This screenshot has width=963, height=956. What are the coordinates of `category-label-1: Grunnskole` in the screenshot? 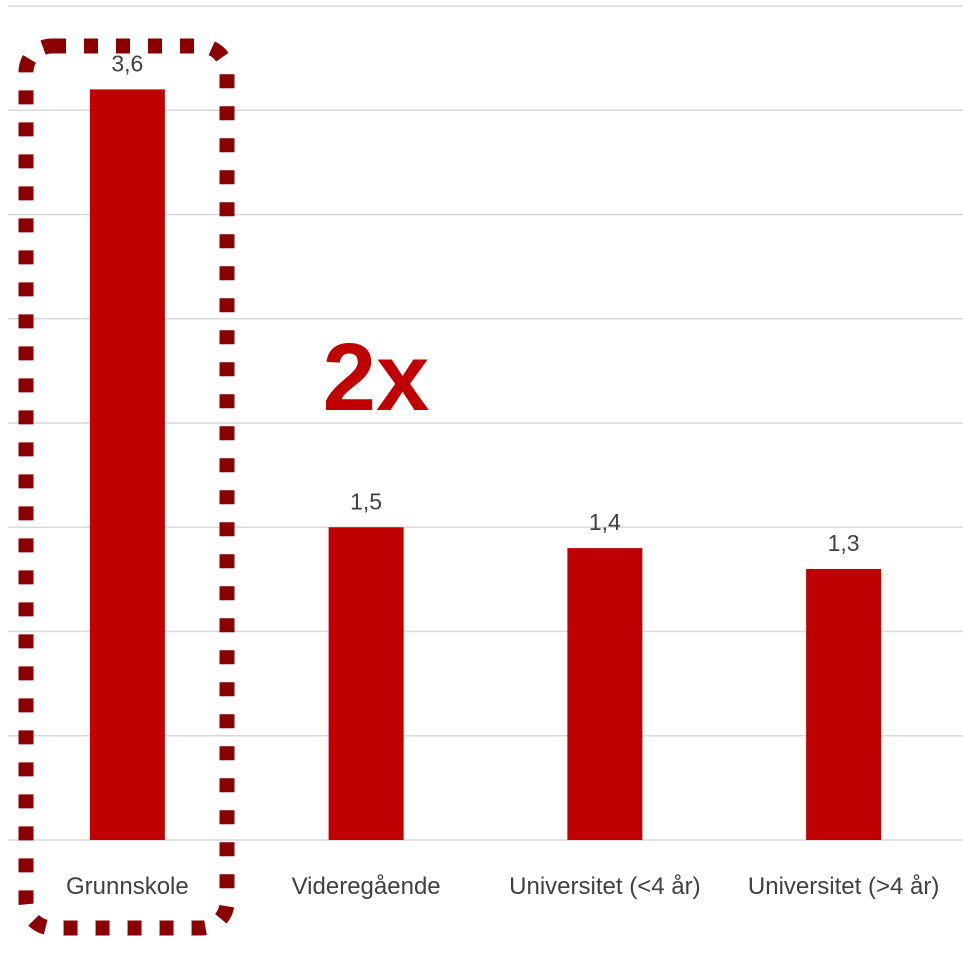 It's located at (127, 886).